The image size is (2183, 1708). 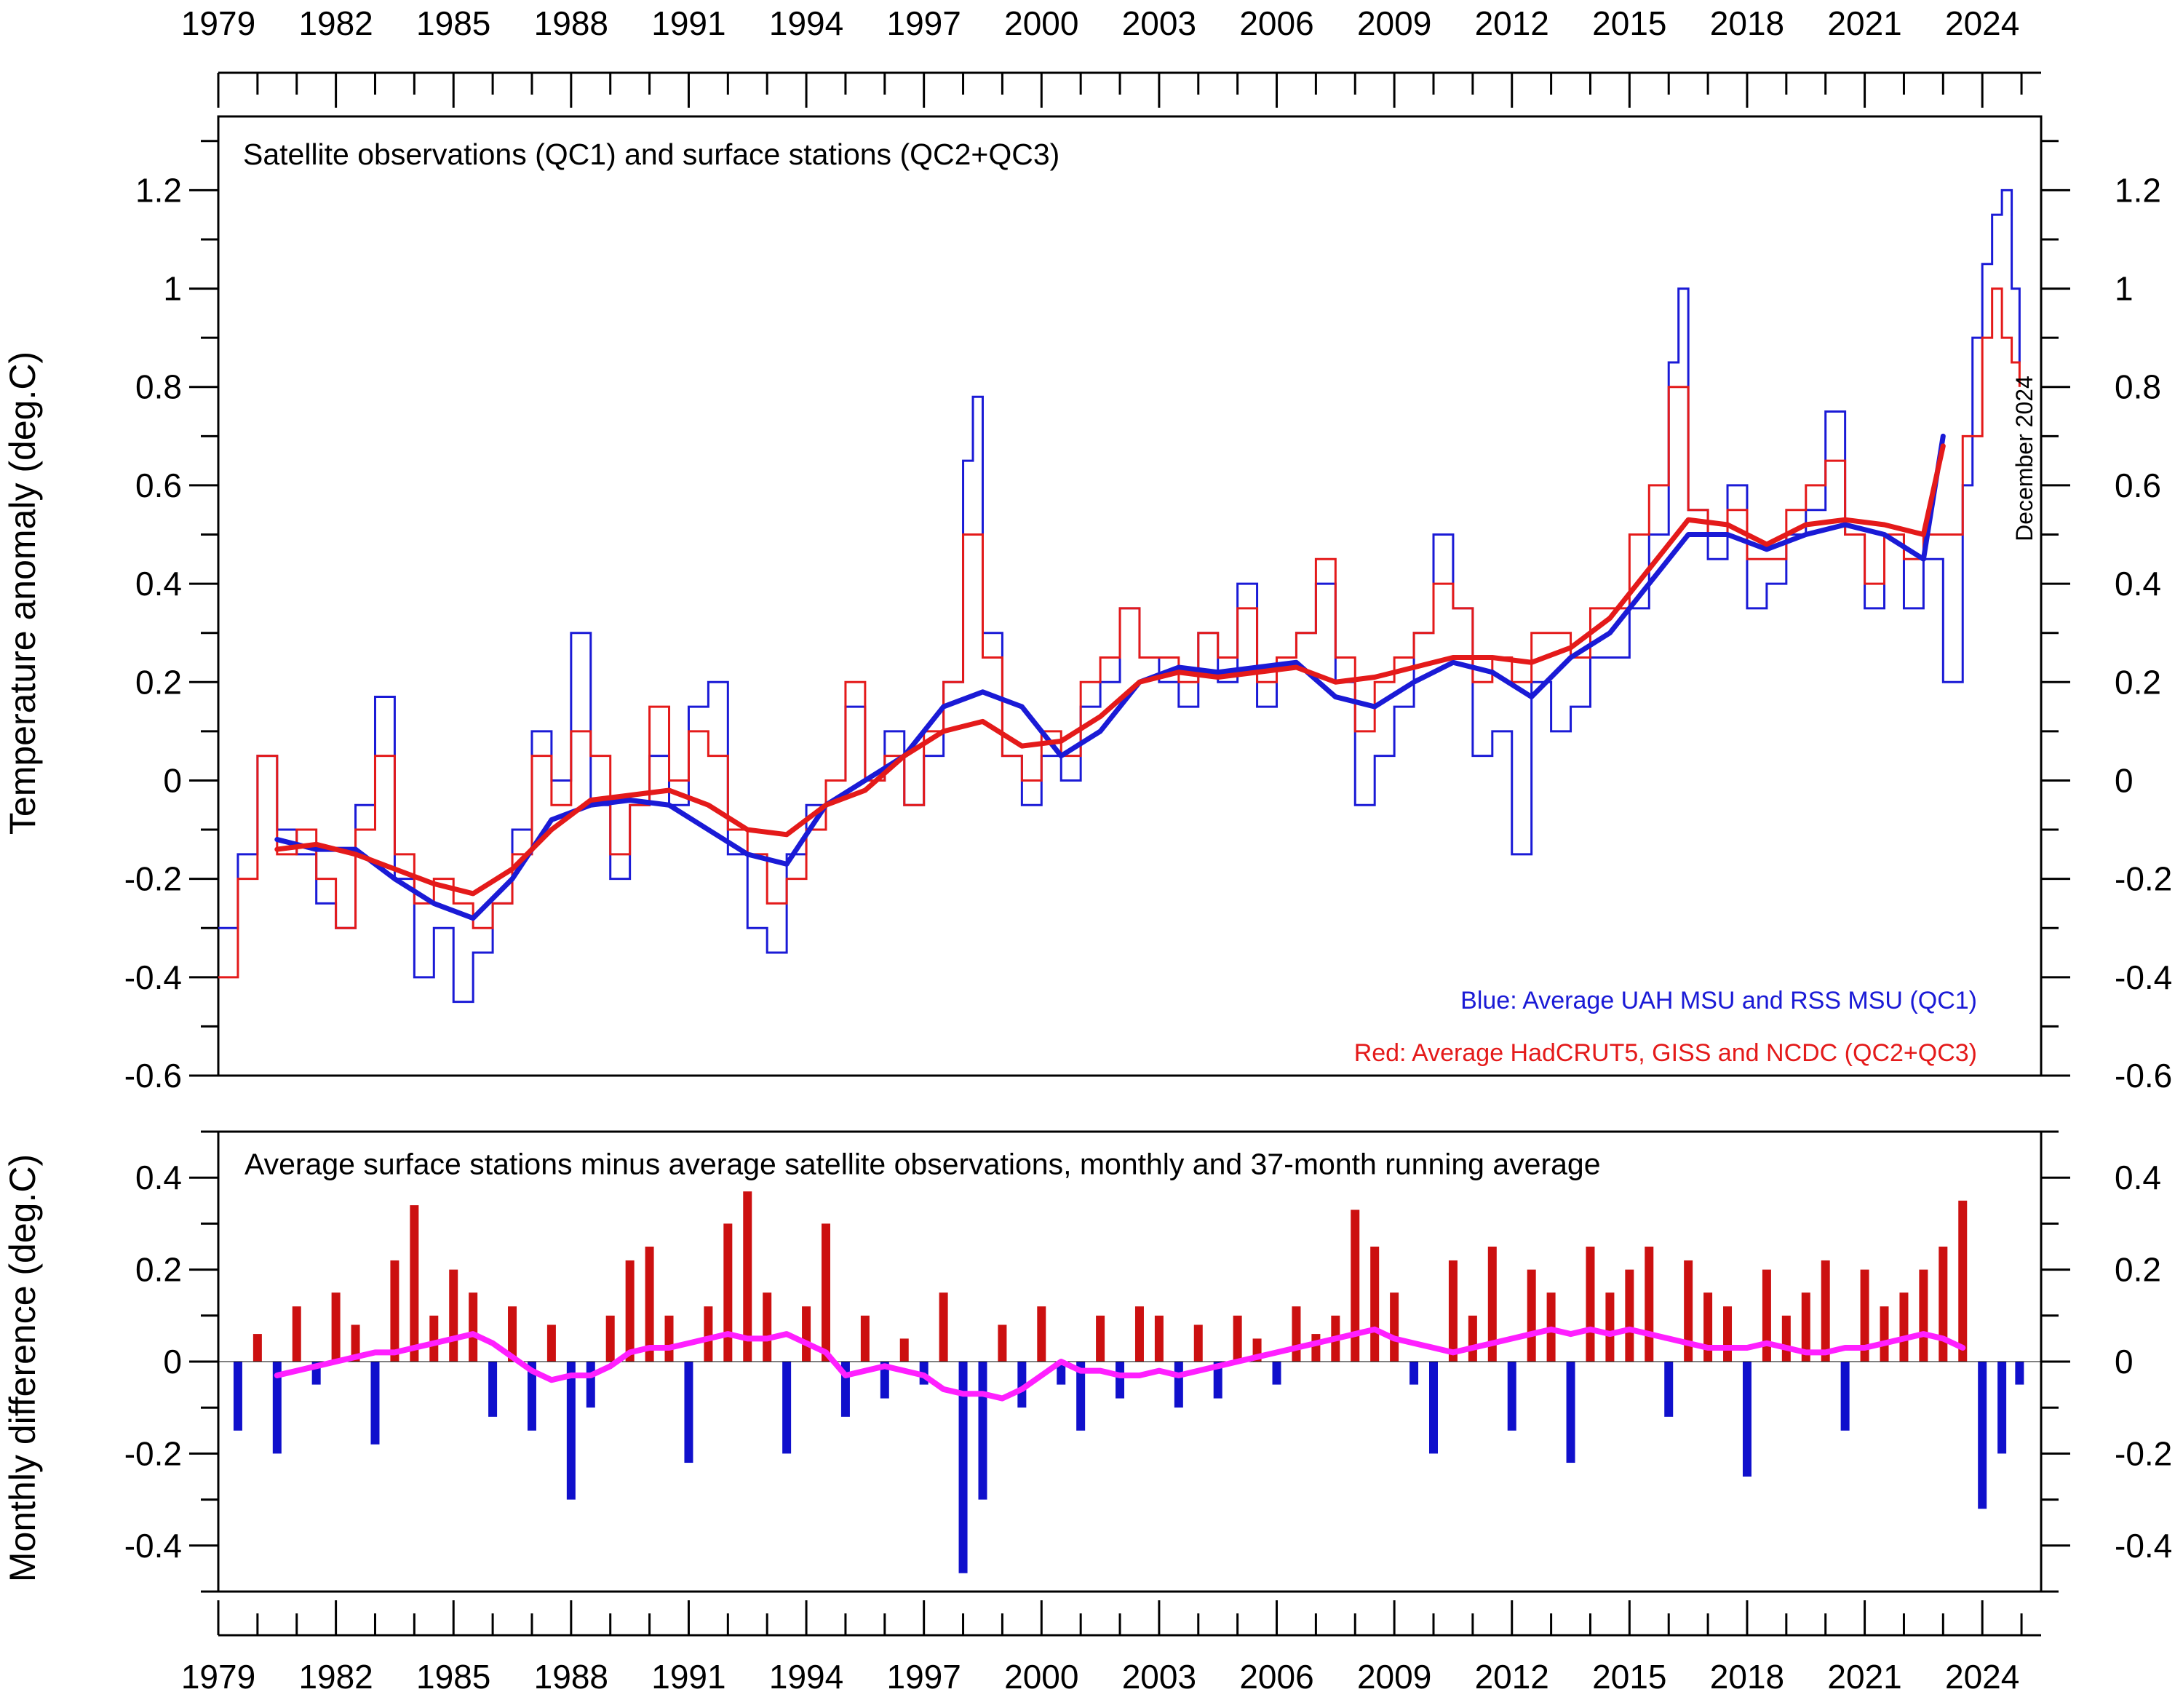 I want to click on y-tick-label-right: 1.2, so click(x=2138, y=190).